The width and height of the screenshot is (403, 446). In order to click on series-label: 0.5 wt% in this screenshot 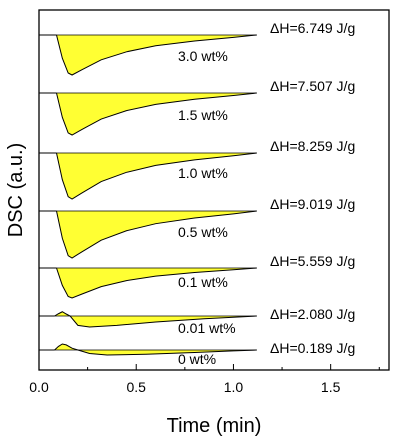, I will do `click(203, 232)`.